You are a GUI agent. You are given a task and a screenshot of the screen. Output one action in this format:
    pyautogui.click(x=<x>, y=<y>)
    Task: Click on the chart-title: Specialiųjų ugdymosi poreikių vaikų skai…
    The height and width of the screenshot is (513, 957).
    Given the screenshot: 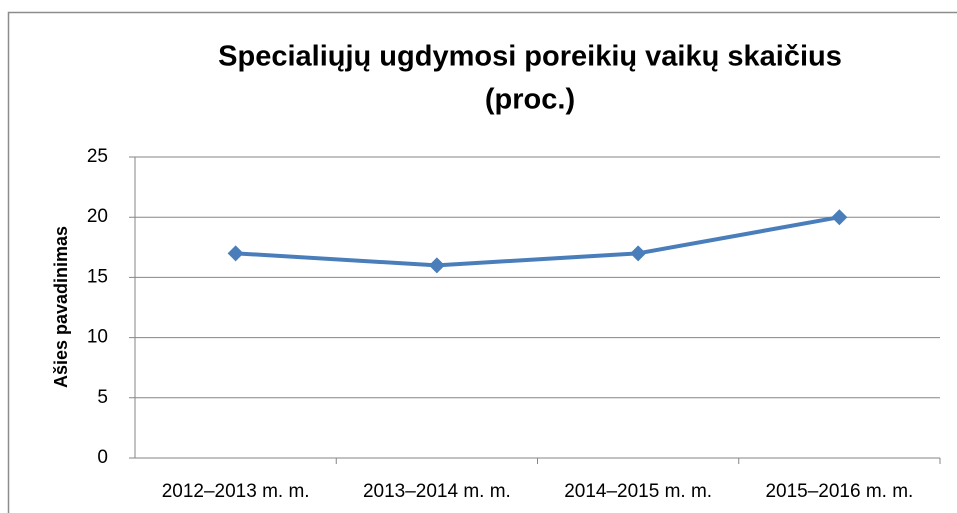 What is the action you would take?
    pyautogui.click(x=530, y=57)
    